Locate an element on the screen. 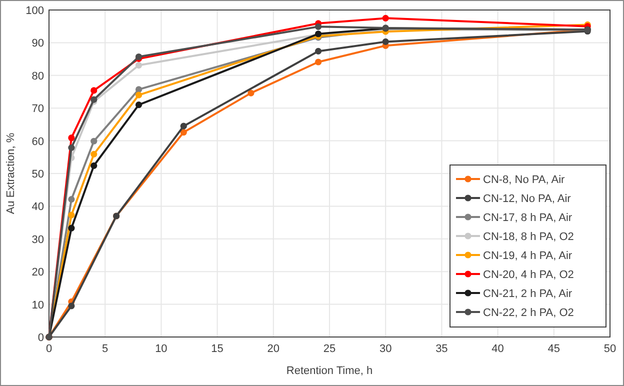 The height and width of the screenshot is (386, 624). x-tick-label: 35 is located at coordinates (442, 349).